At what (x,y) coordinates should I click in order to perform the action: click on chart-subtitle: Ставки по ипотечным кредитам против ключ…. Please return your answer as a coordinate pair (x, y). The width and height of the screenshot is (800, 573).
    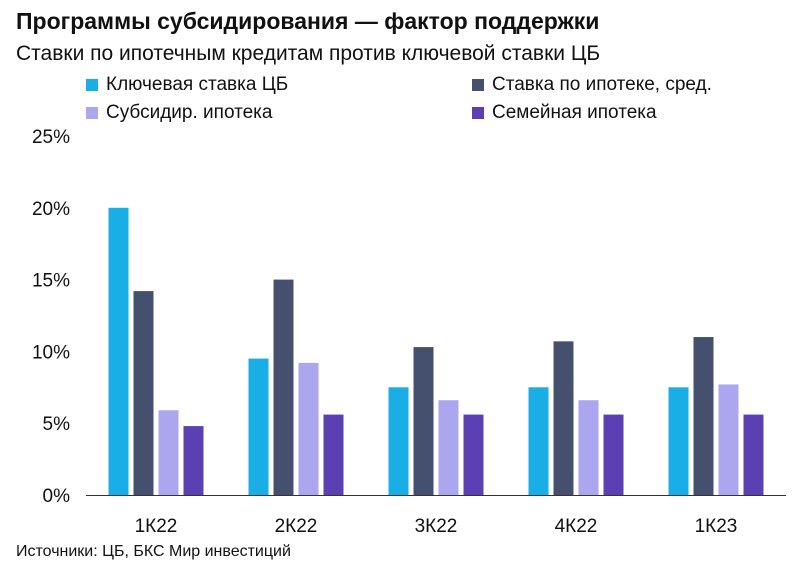
    Looking at the image, I should click on (308, 53).